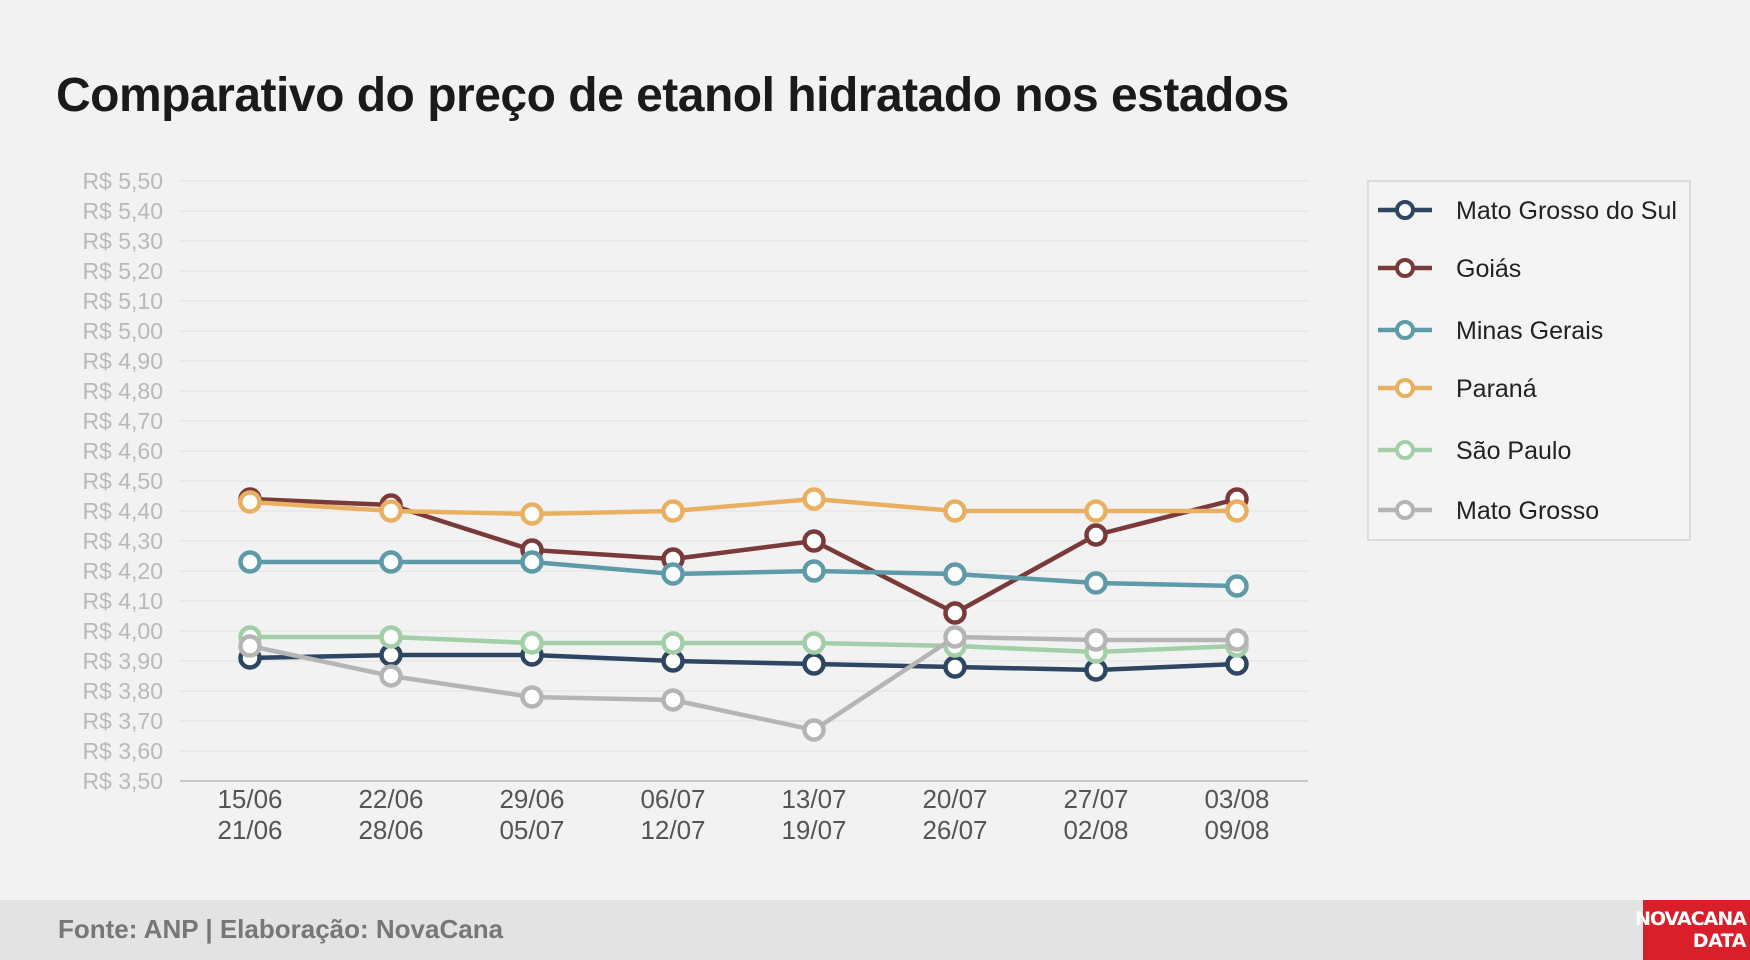  I want to click on x-tick-label: 03/08 09/08, so click(1236, 814).